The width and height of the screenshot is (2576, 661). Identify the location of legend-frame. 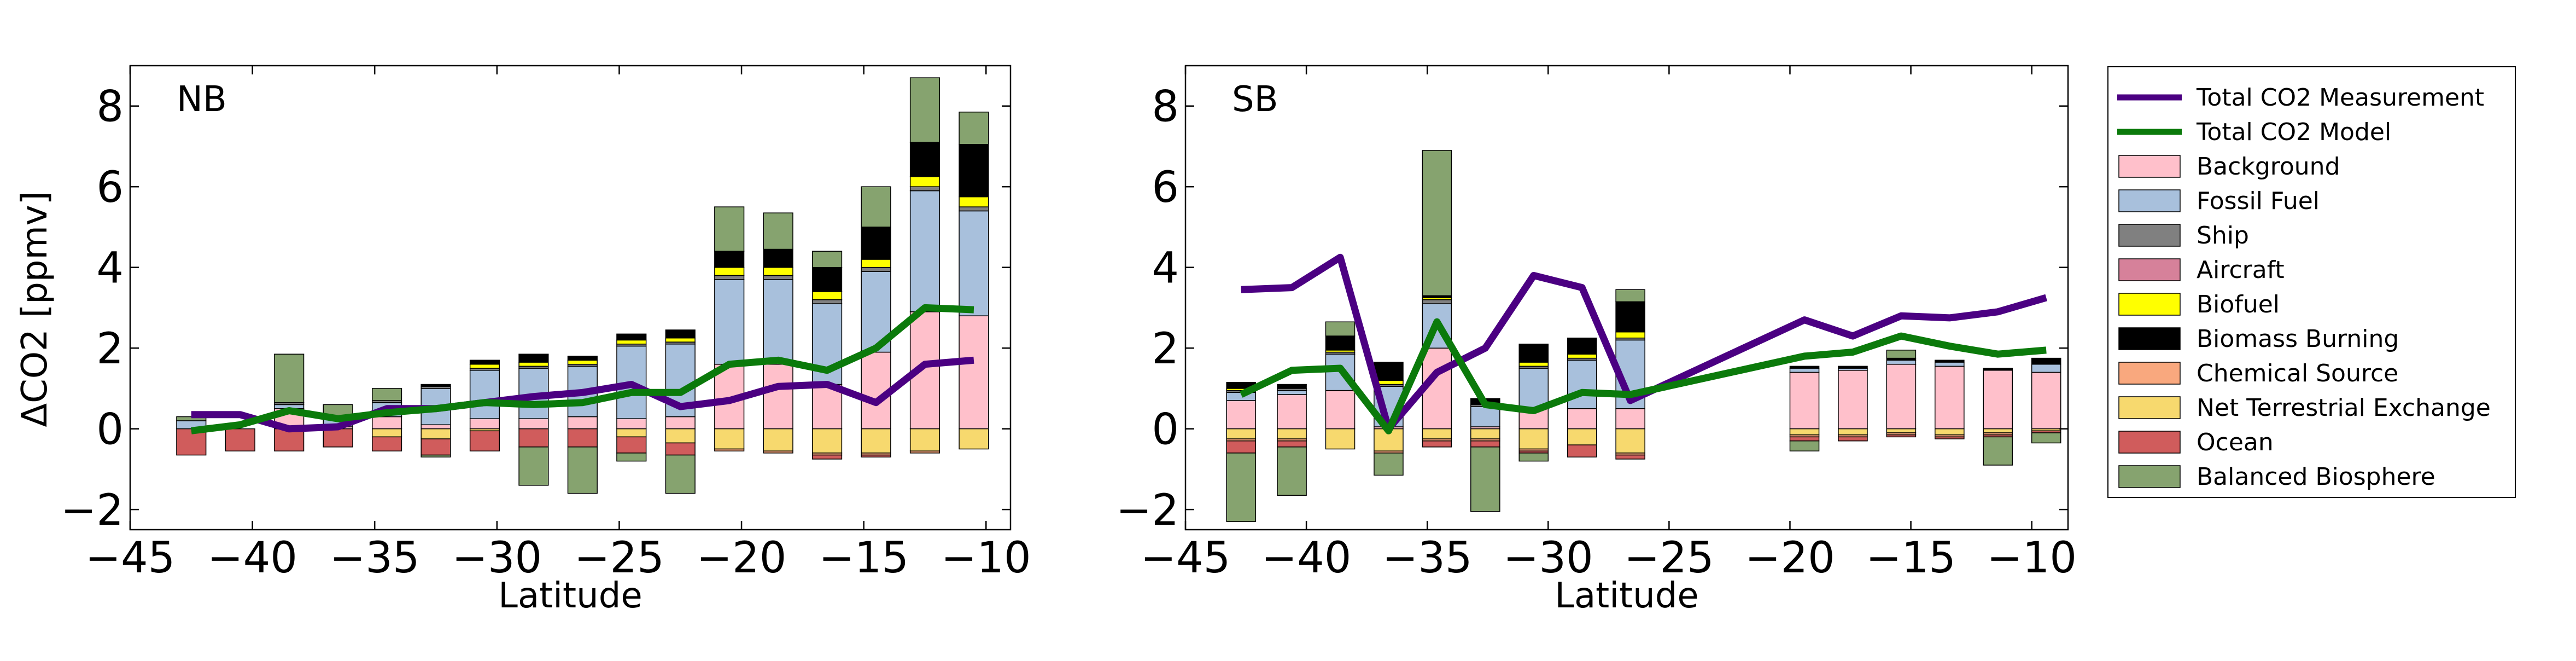
(2311, 282).